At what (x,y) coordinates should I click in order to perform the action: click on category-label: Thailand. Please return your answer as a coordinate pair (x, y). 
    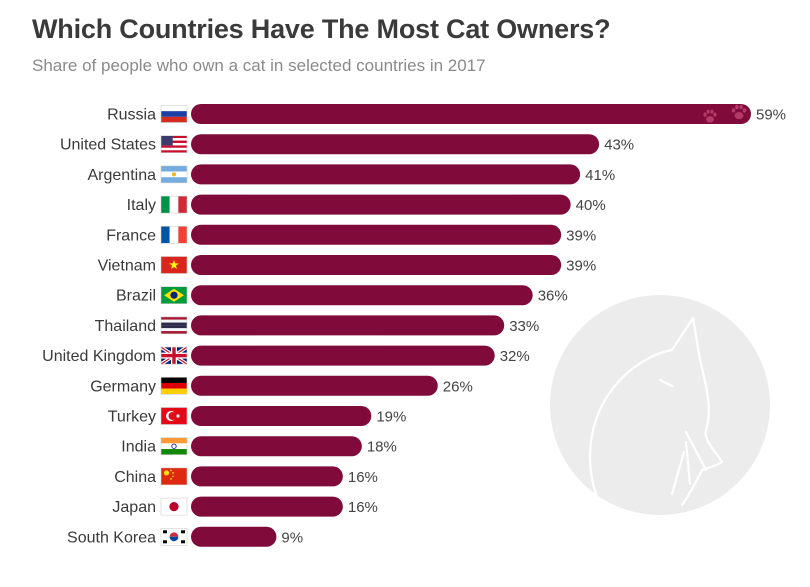
    Looking at the image, I should click on (125, 326).